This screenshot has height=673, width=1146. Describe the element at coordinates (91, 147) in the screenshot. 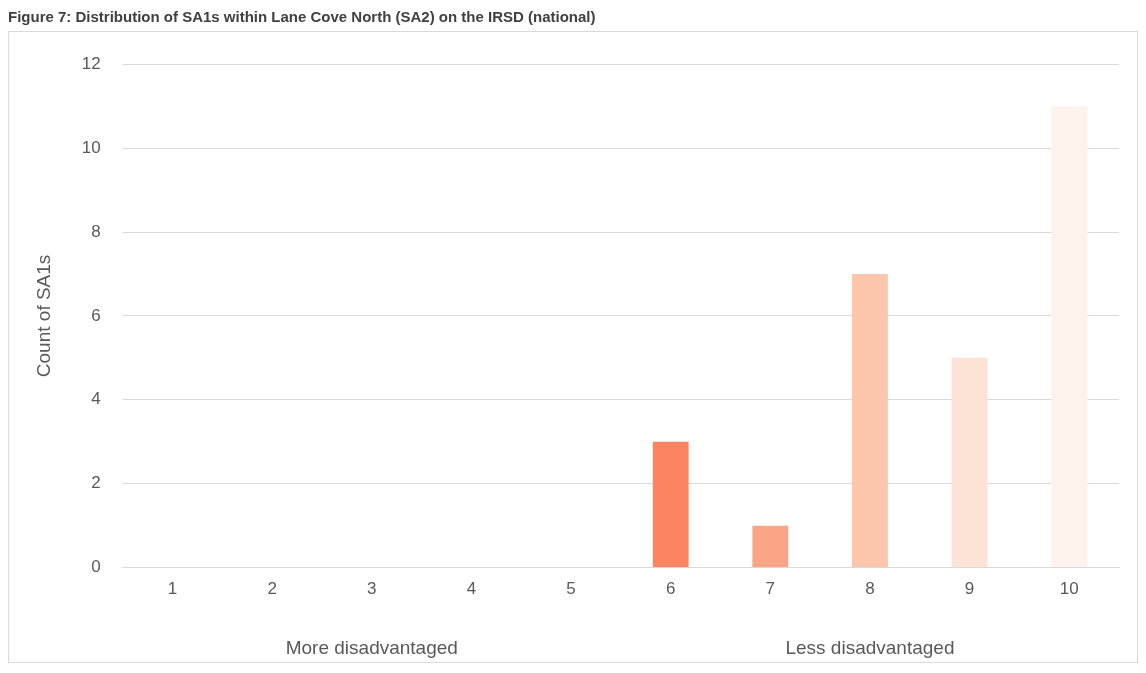

I see `y-tick-label: 10` at that location.